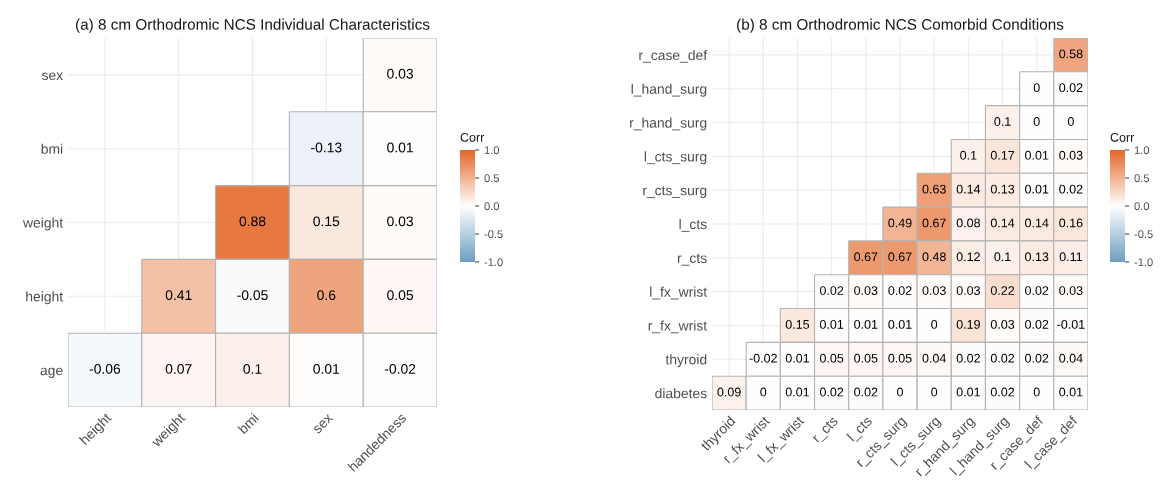  What do you see at coordinates (1143, 262) in the screenshot?
I see `color-bar-label: -1.0` at bounding box center [1143, 262].